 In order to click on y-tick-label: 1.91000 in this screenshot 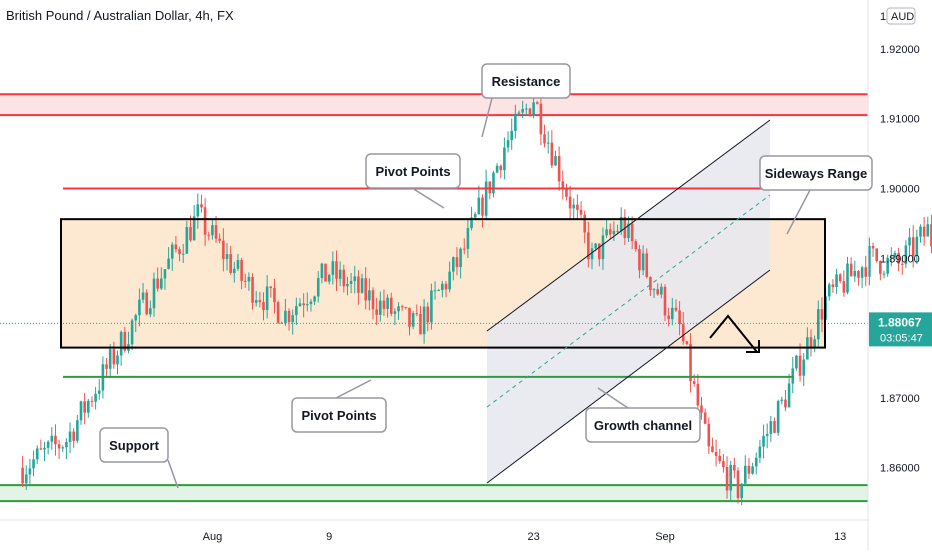, I will do `click(900, 120)`.